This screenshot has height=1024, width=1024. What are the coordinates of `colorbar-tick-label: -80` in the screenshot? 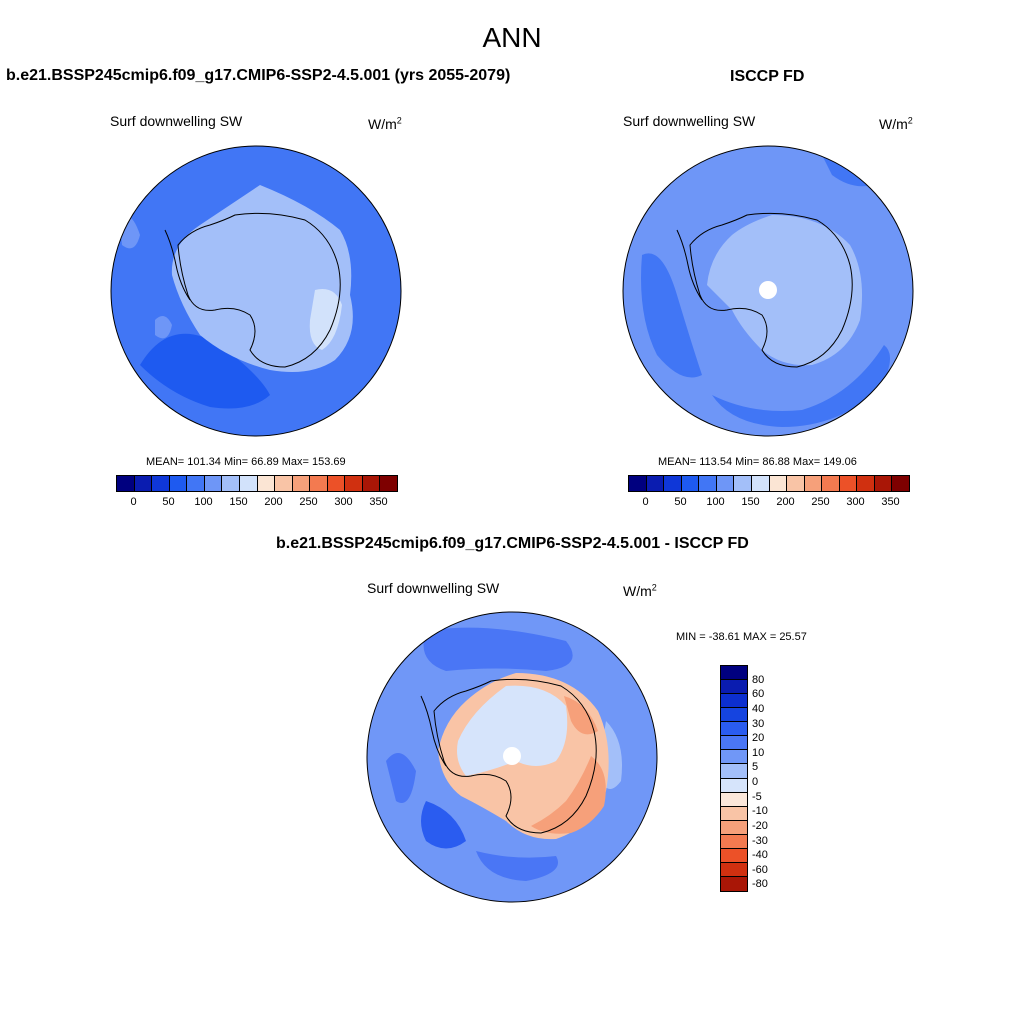 It's located at (760, 884).